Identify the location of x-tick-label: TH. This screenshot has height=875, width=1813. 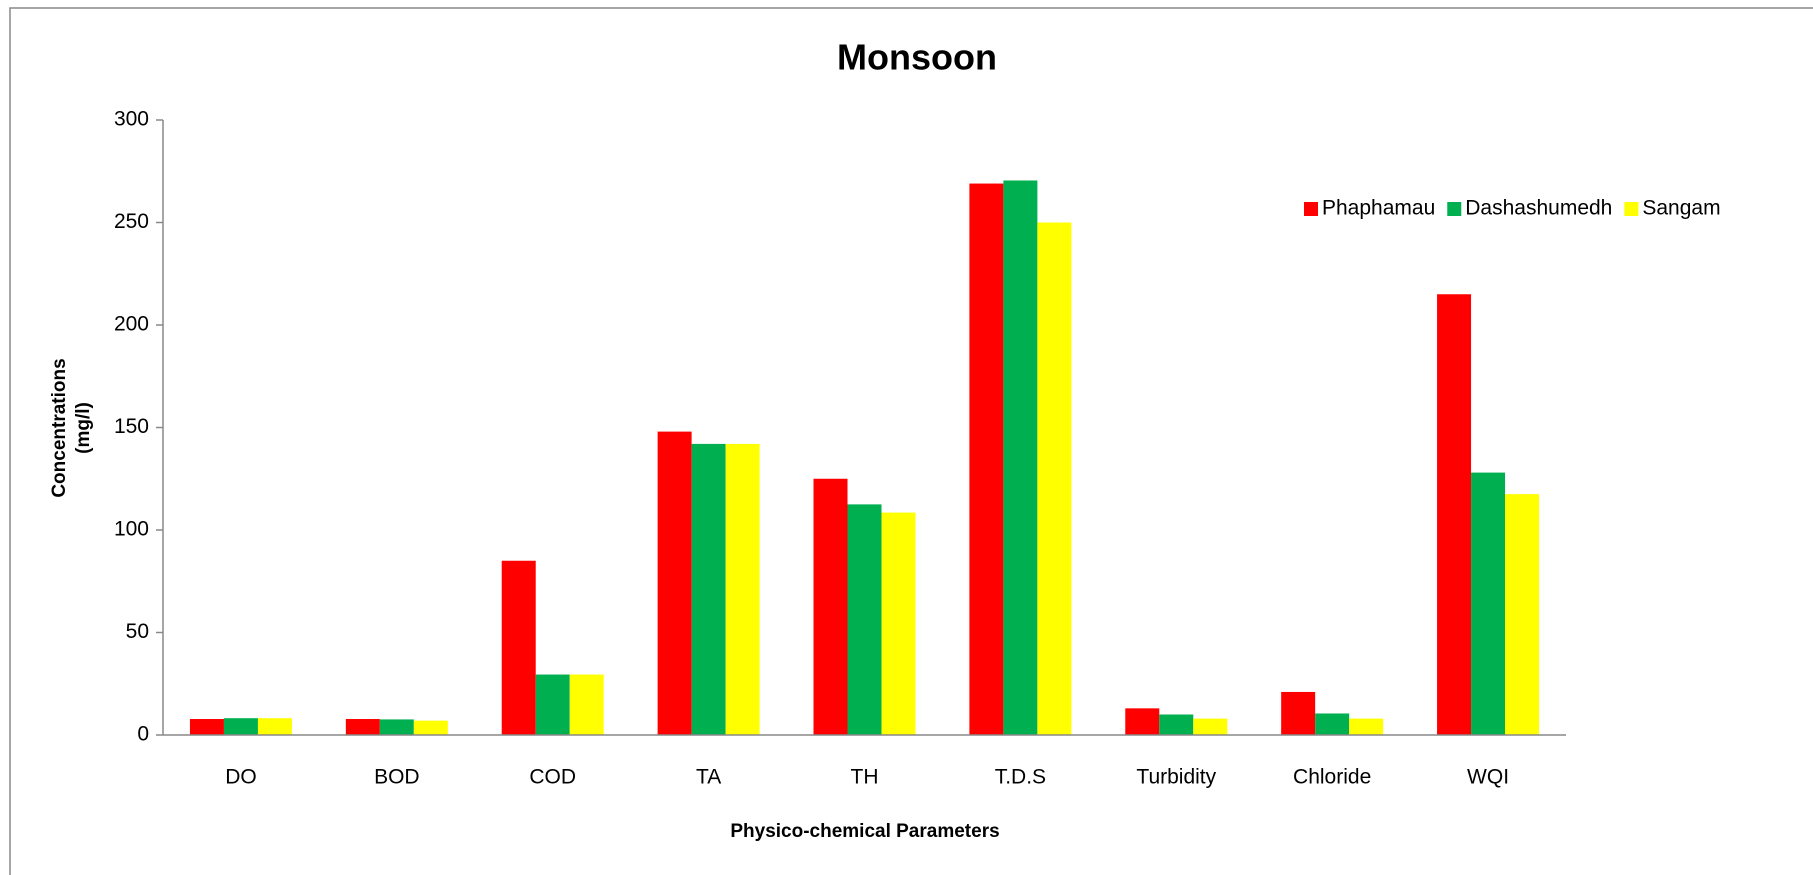
(865, 777).